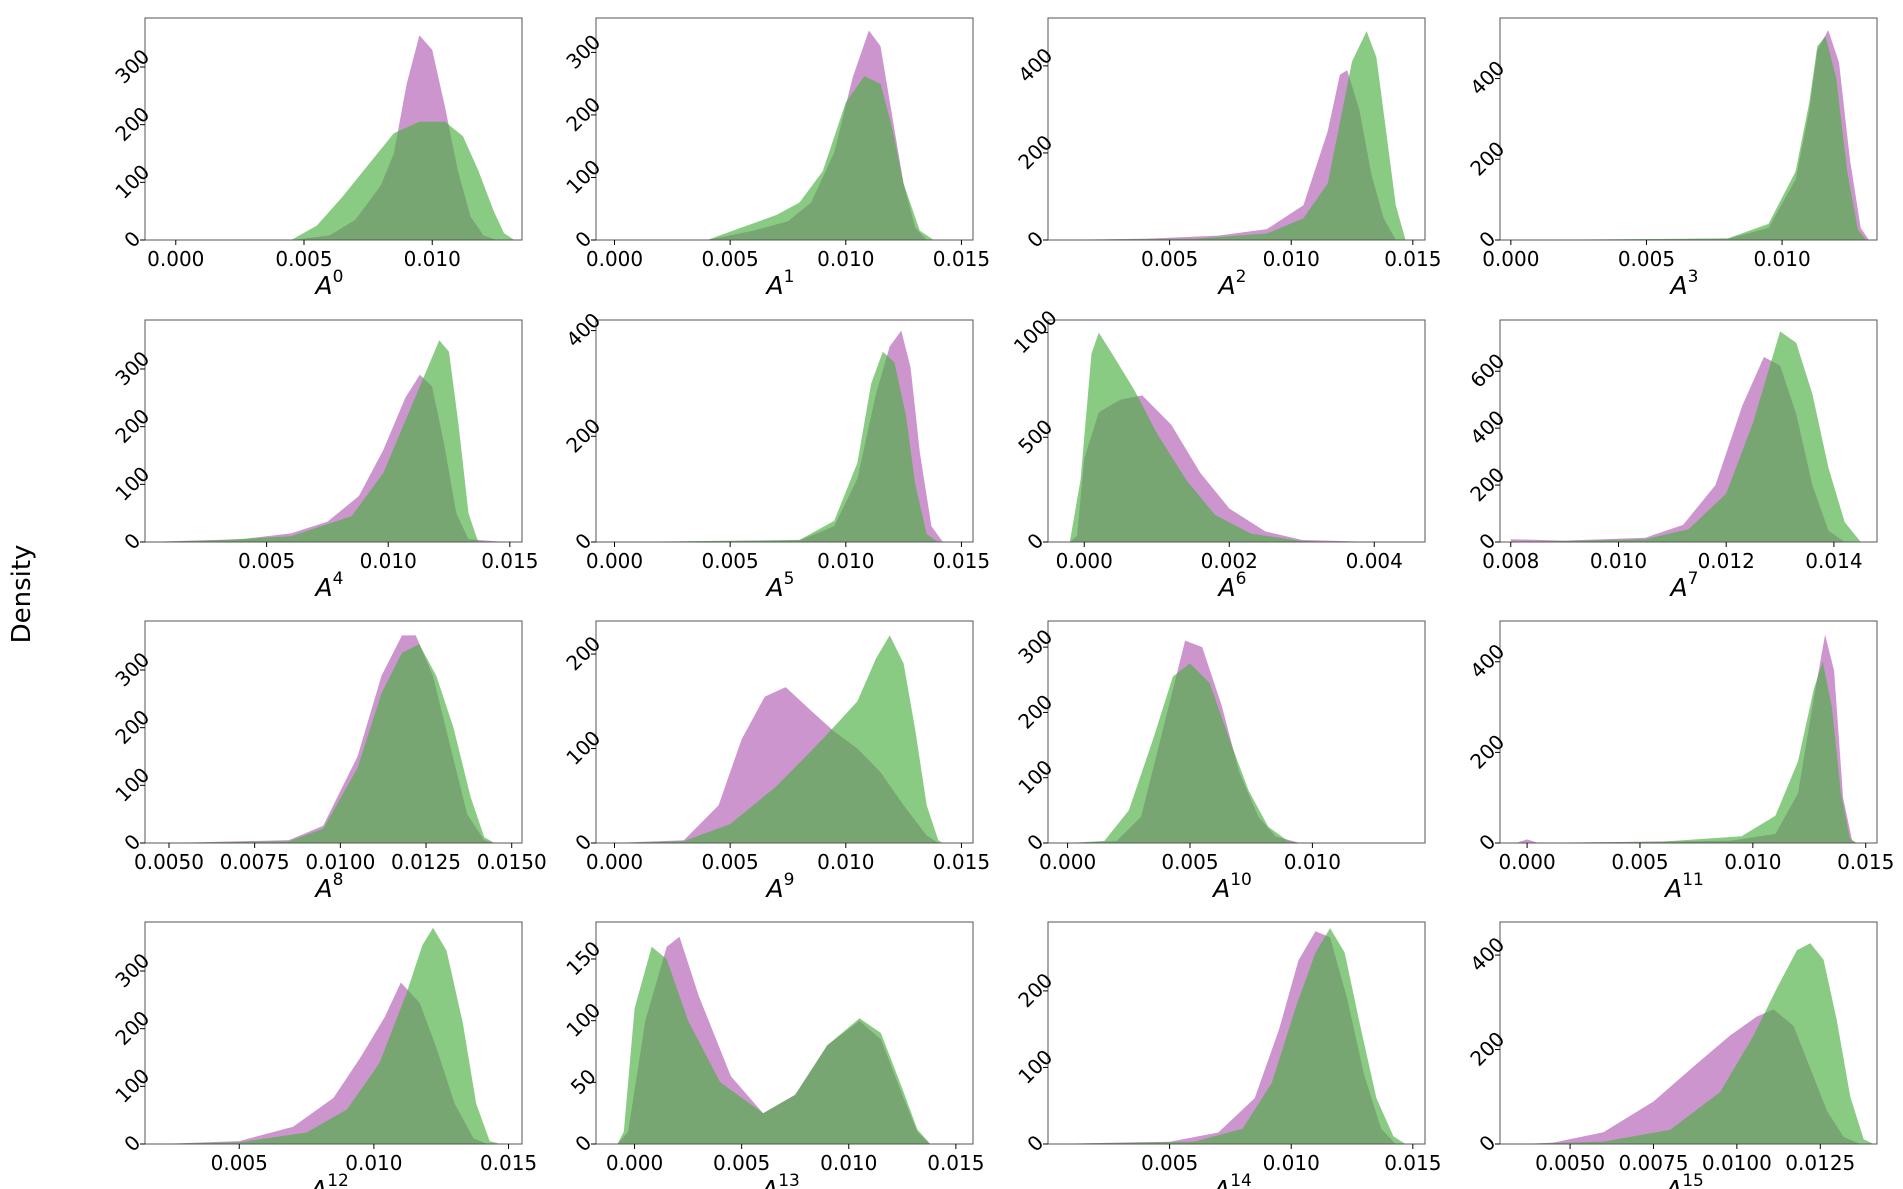  Describe the element at coordinates (780, 585) in the screenshot. I see `x-axis-label: A5` at that location.